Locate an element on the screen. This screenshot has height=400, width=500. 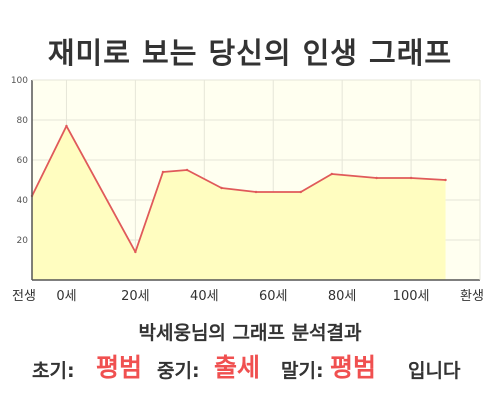
page-title: 재미로 보는 당신의 인생 그래프 is located at coordinates (250, 53).